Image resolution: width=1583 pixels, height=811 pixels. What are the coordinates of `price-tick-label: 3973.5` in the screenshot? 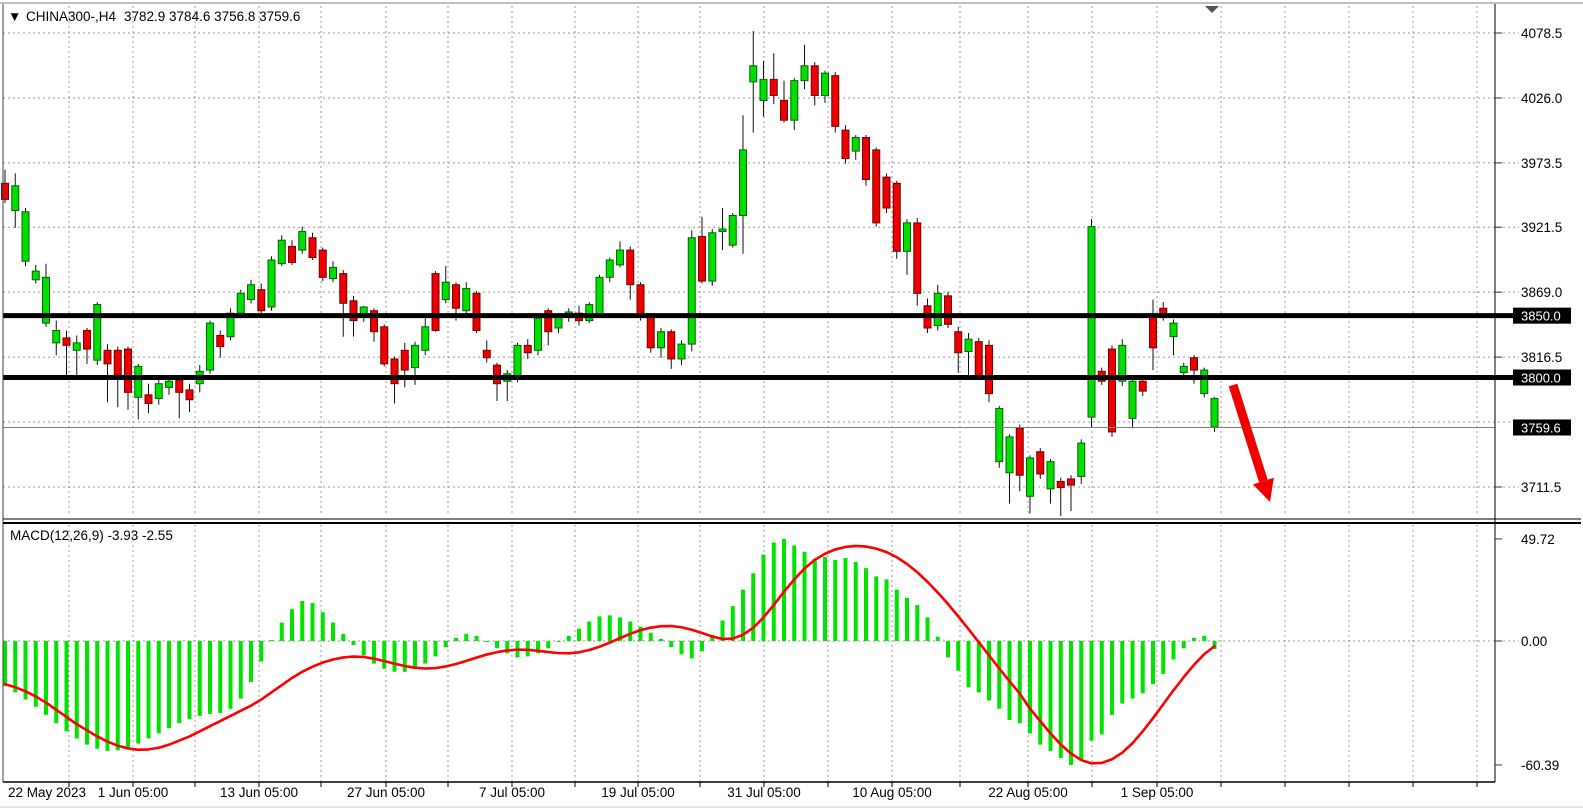 It's located at (1541, 163).